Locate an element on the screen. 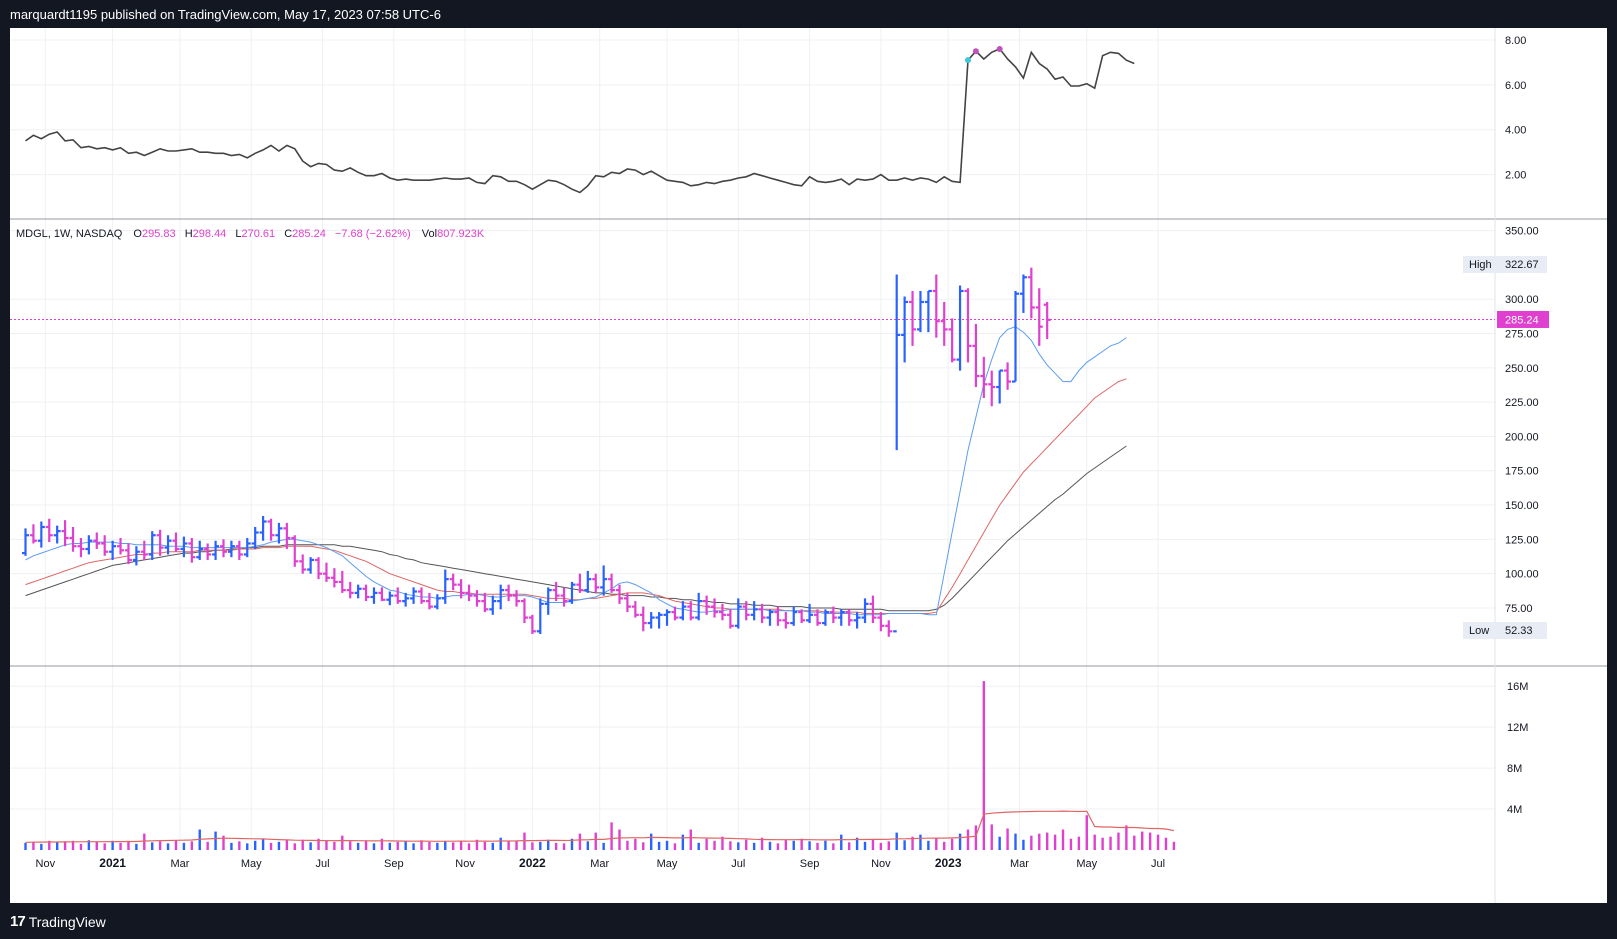 The width and height of the screenshot is (1617, 939). high-label: High 322.67 is located at coordinates (1505, 264).